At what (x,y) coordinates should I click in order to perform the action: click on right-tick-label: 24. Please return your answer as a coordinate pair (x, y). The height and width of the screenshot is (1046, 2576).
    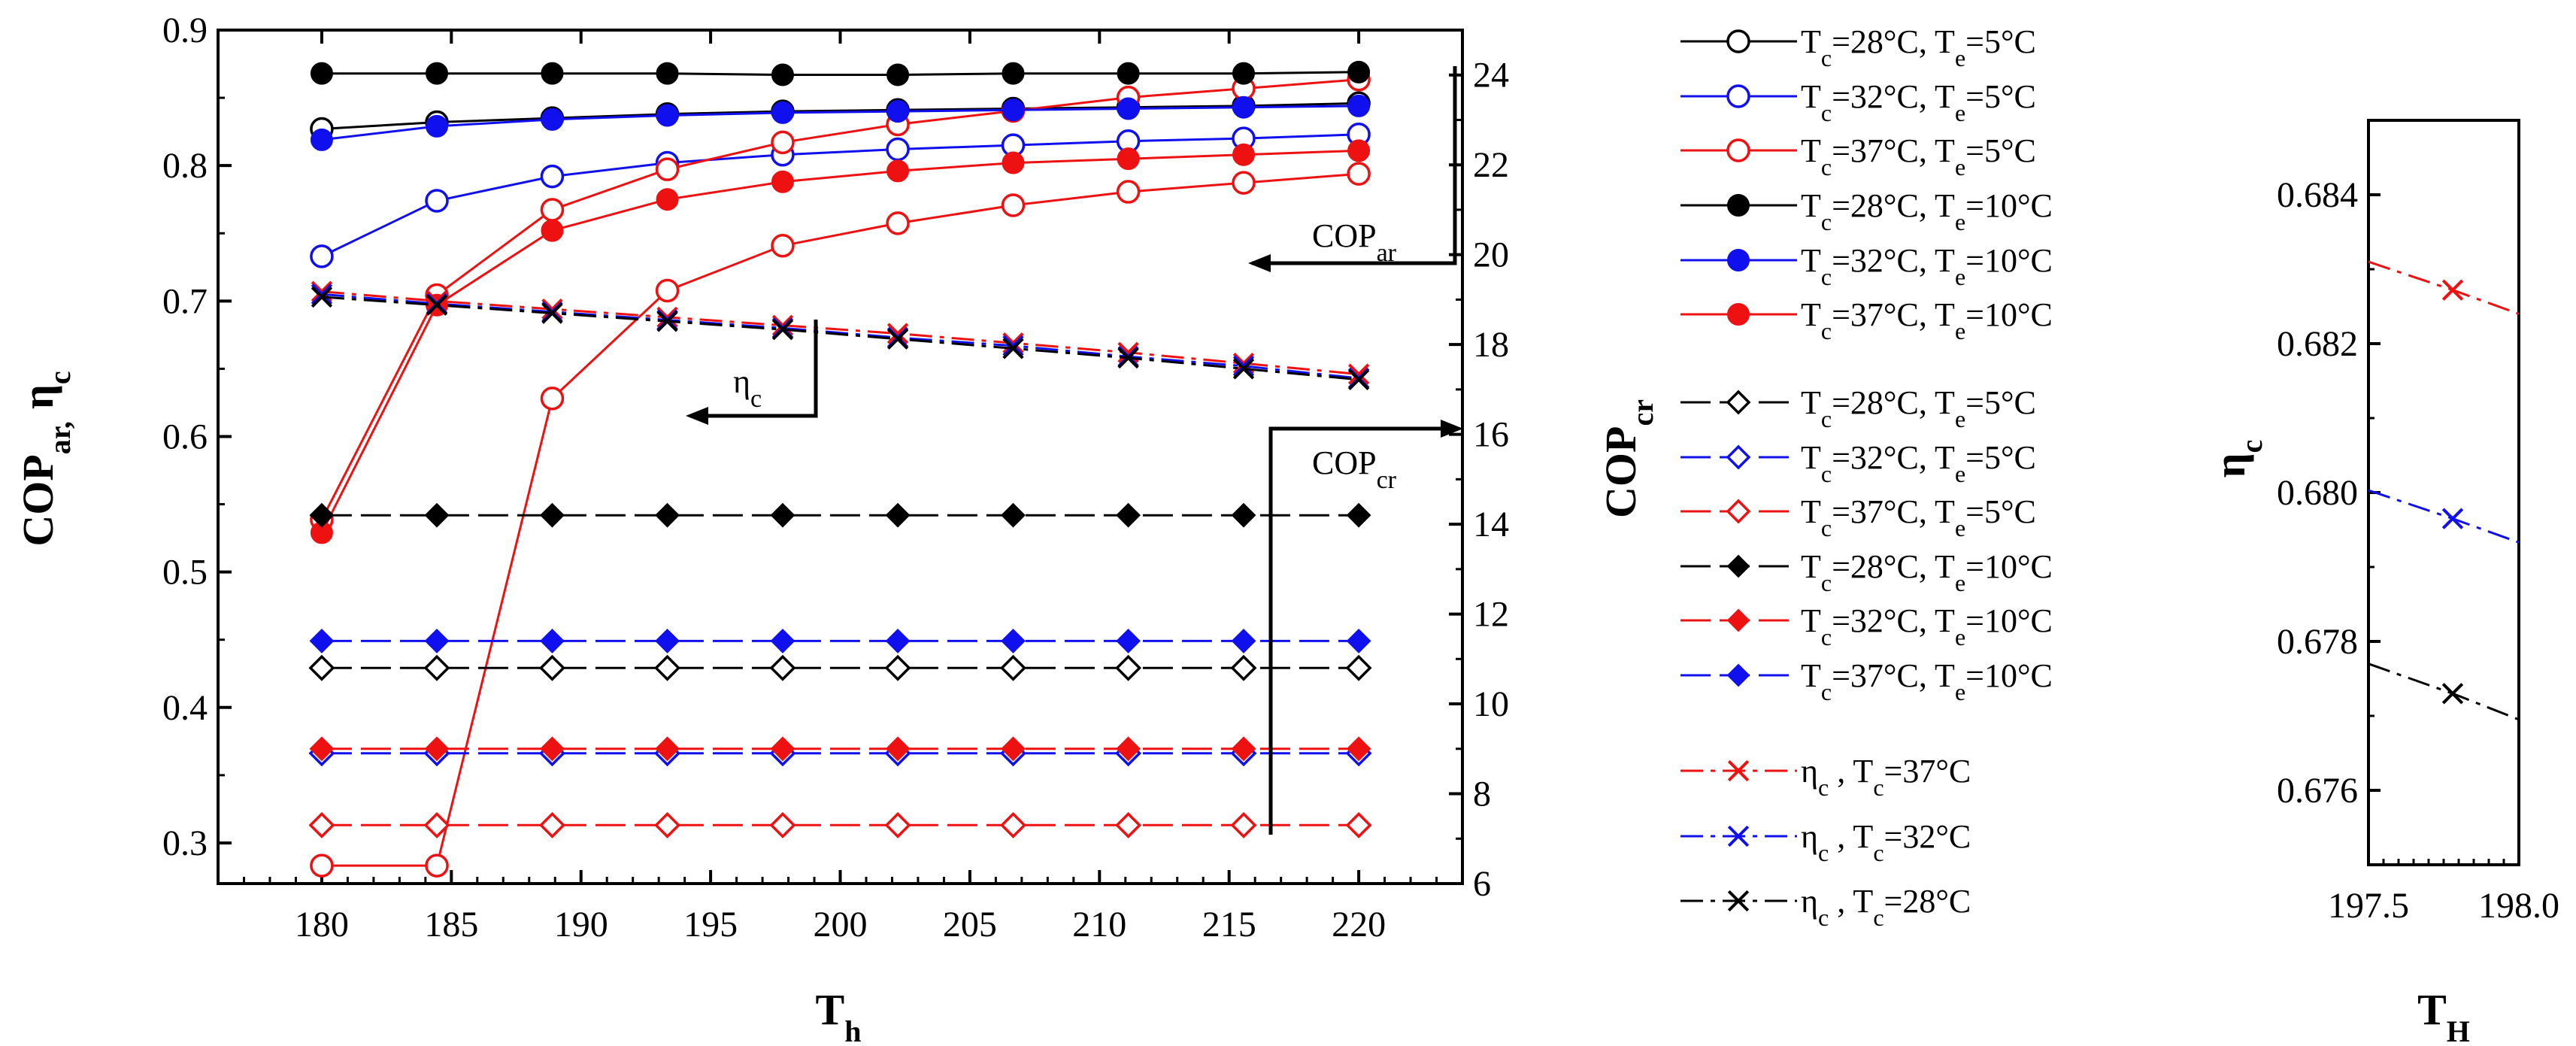
    Looking at the image, I should click on (1491, 76).